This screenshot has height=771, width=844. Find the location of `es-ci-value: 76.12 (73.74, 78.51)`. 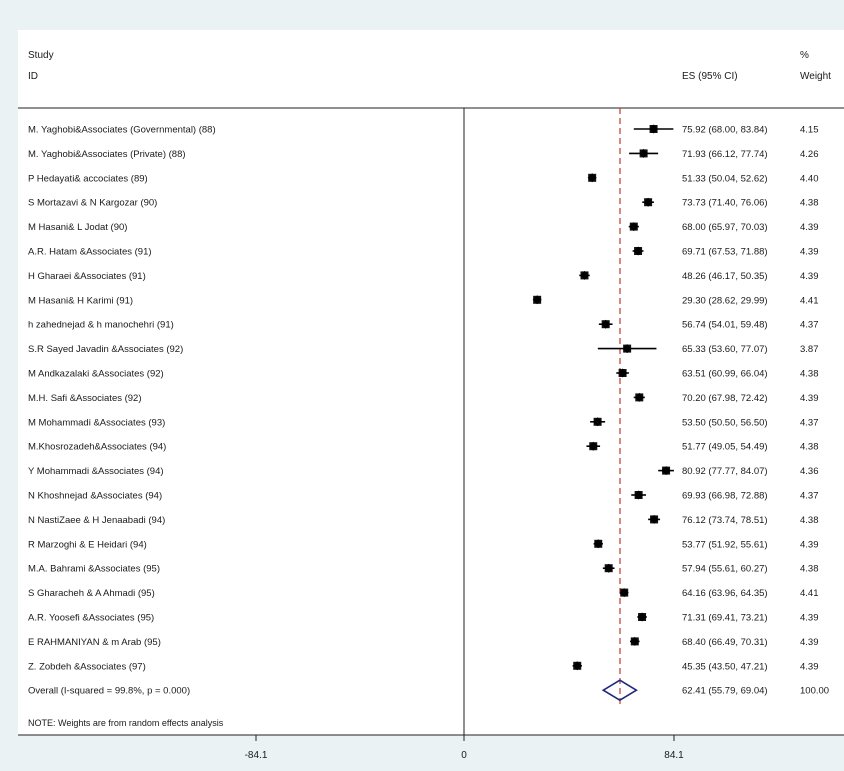

es-ci-value: 76.12 (73.74, 78.51) is located at coordinates (725, 520).